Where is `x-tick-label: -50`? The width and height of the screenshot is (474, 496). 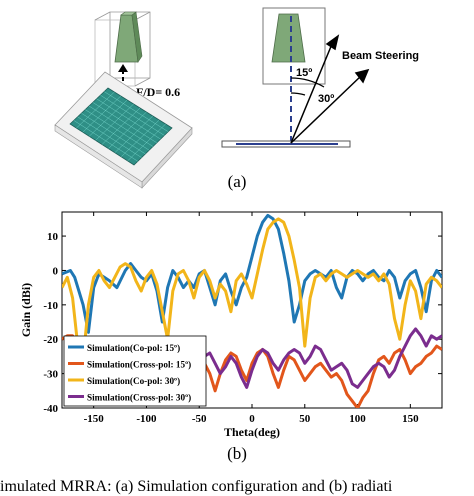 x-tick-label: -50 is located at coordinates (199, 419).